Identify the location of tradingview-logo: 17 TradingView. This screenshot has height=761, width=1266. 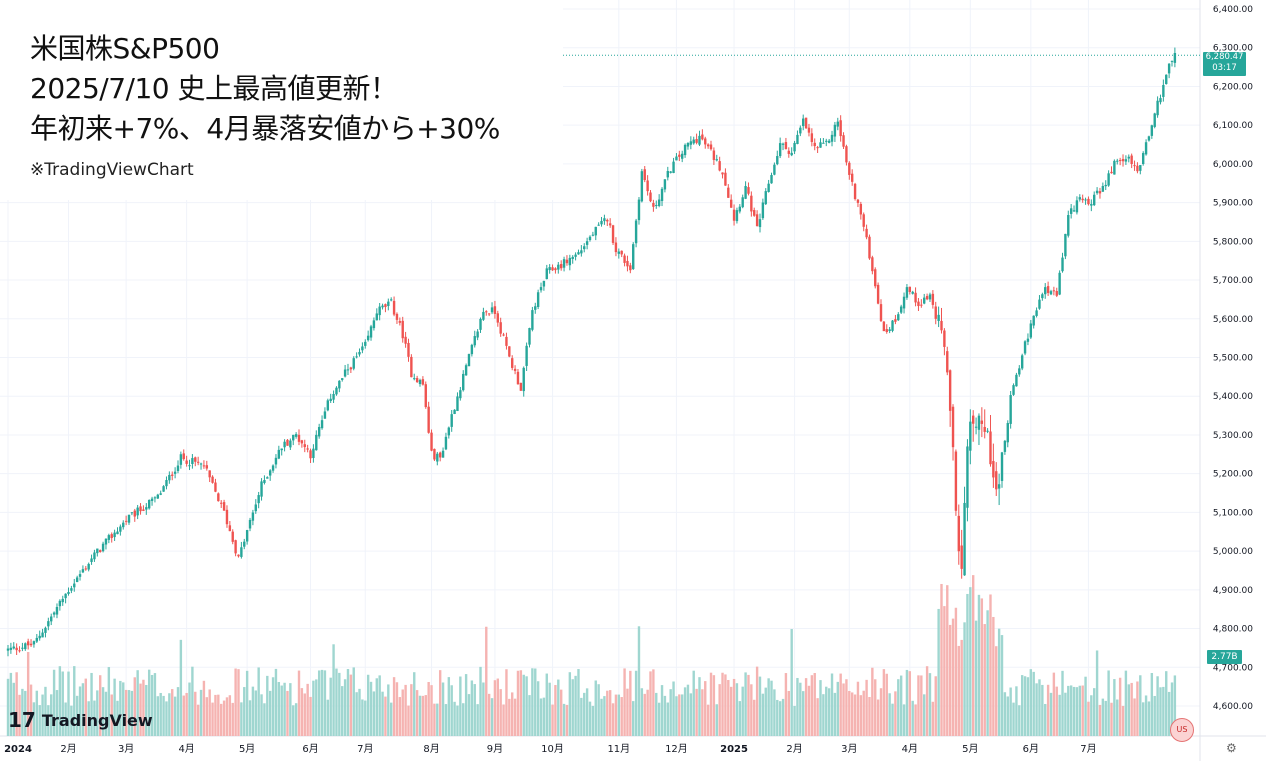
(80, 720).